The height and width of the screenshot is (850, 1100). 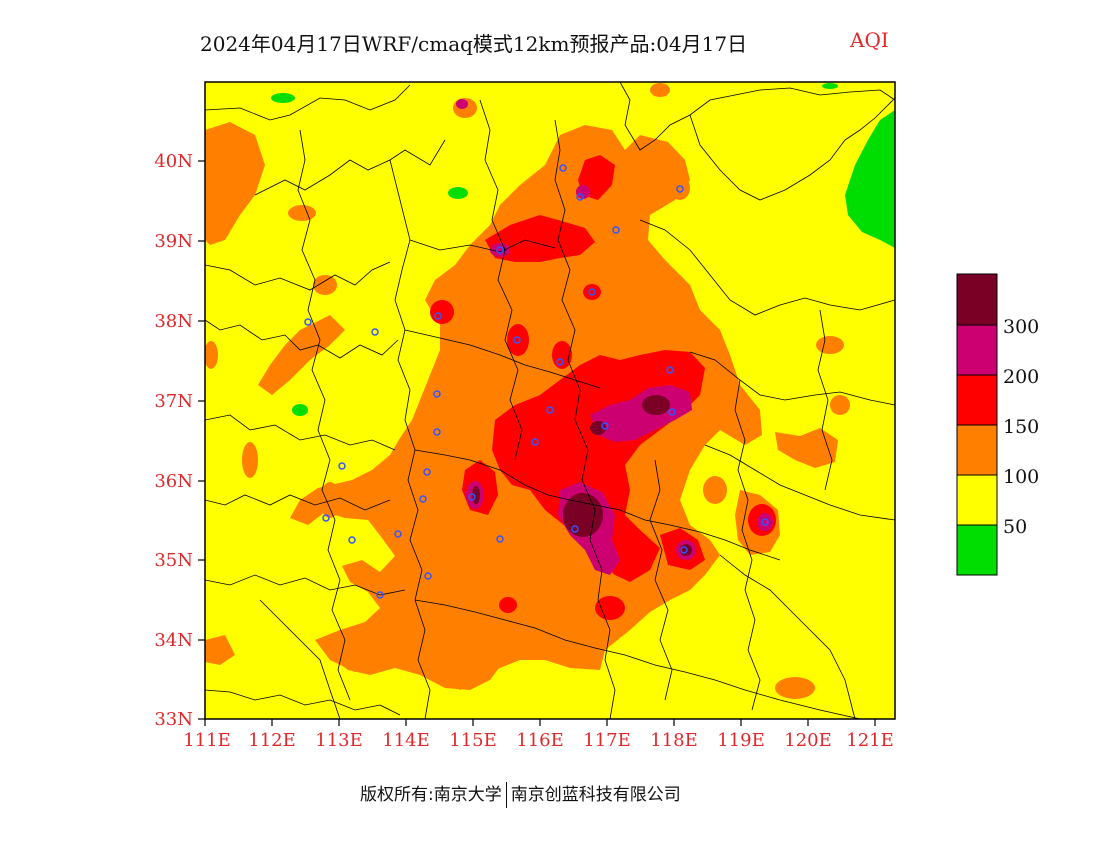 What do you see at coordinates (1021, 377) in the screenshot?
I see `legend-label: 200` at bounding box center [1021, 377].